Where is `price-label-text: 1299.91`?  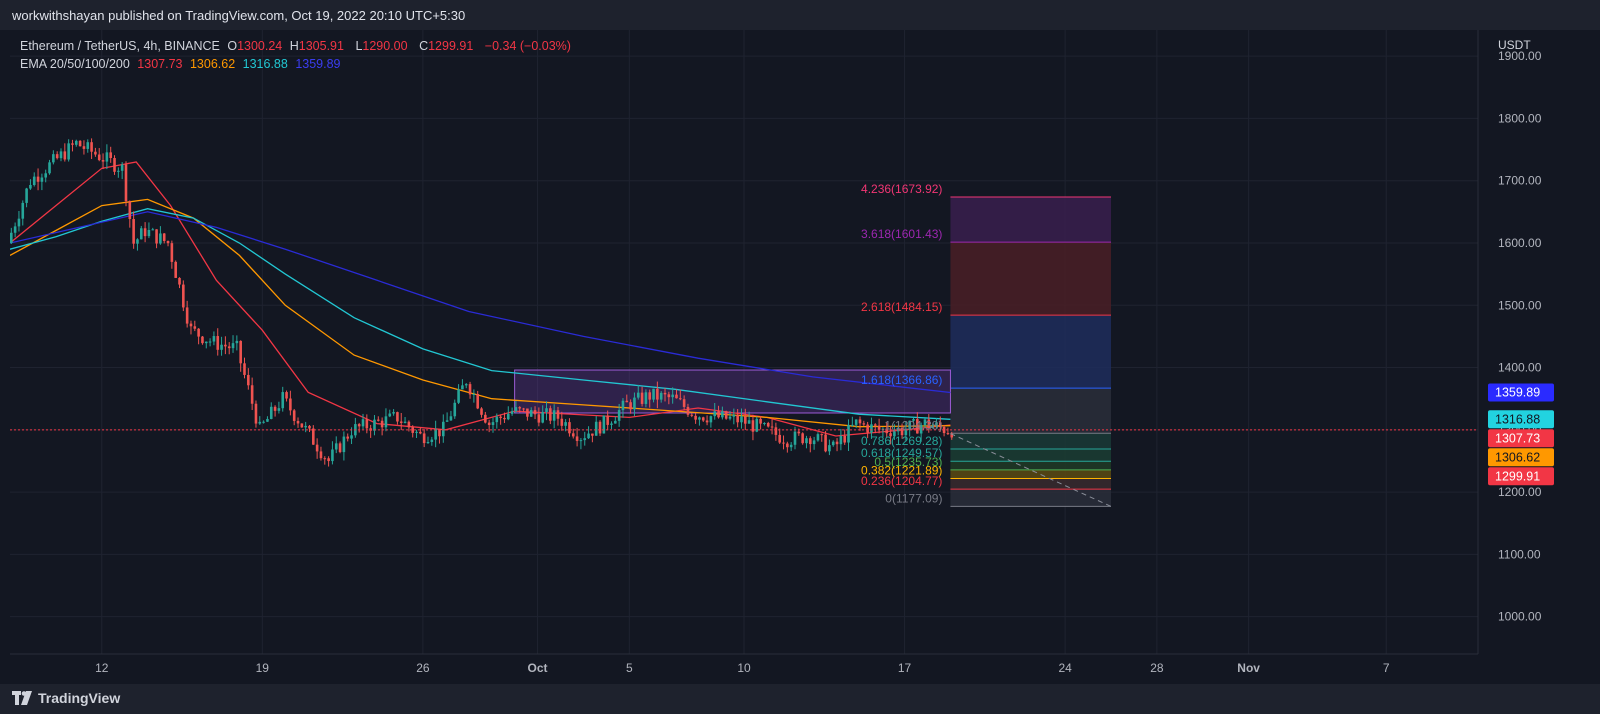 price-label-text: 1299.91 is located at coordinates (1517, 476).